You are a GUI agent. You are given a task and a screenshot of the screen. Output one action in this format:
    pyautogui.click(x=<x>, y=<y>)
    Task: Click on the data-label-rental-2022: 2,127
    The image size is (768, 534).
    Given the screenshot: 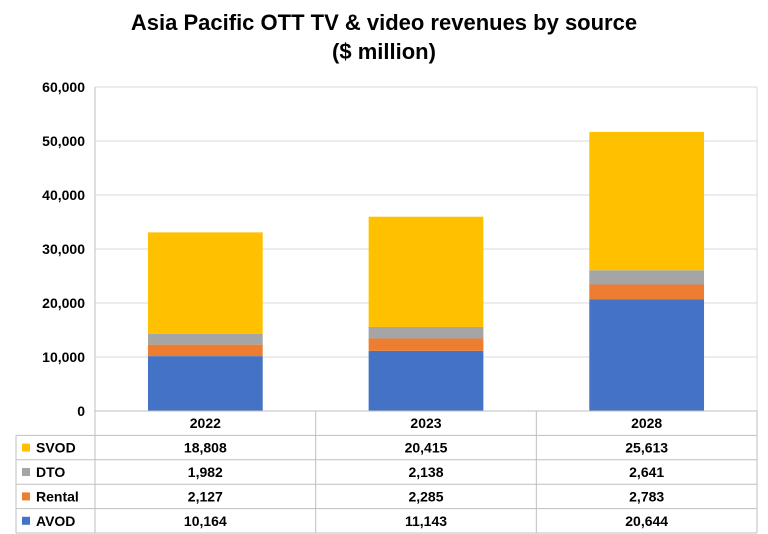 What is the action you would take?
    pyautogui.click(x=205, y=496)
    